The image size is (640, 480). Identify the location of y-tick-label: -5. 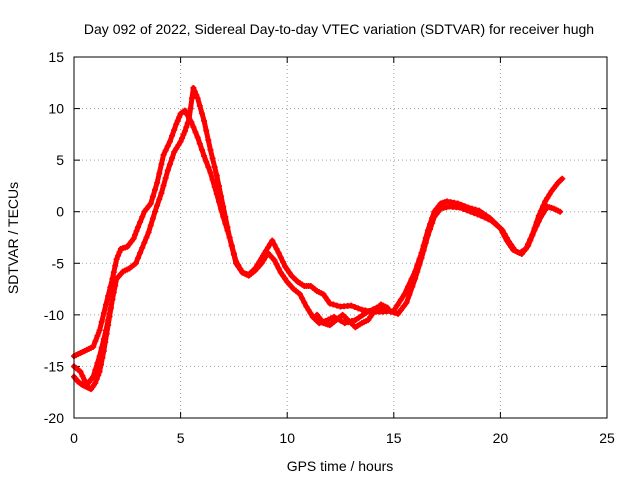
(58, 263).